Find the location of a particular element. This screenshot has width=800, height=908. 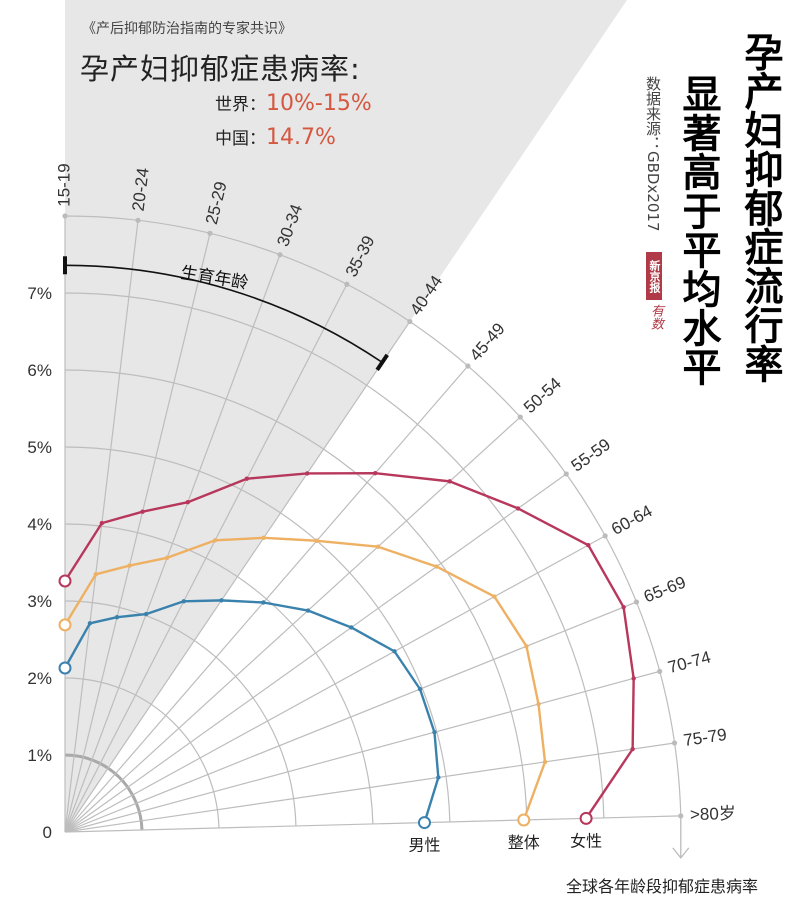

series-label: 女性 is located at coordinates (586, 840).